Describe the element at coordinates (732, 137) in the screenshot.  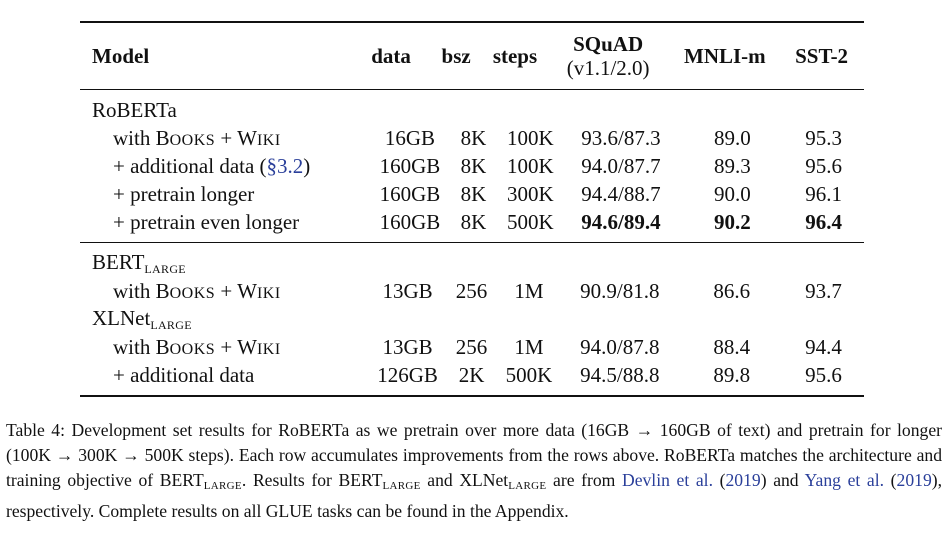
I see `cell-mnli: 89.0` at that location.